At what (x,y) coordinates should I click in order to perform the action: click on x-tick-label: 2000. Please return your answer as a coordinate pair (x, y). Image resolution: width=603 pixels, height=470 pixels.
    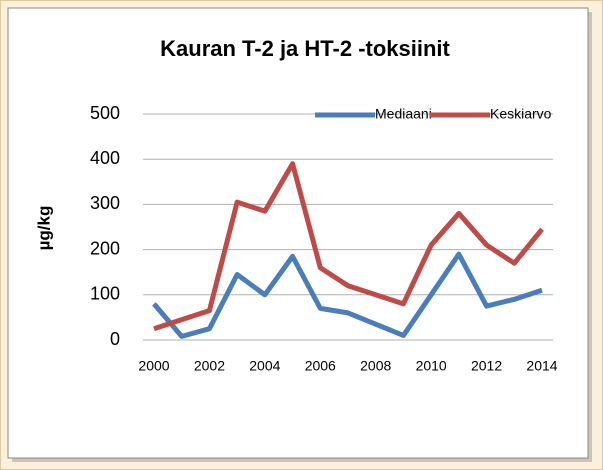
    Looking at the image, I should click on (153, 366).